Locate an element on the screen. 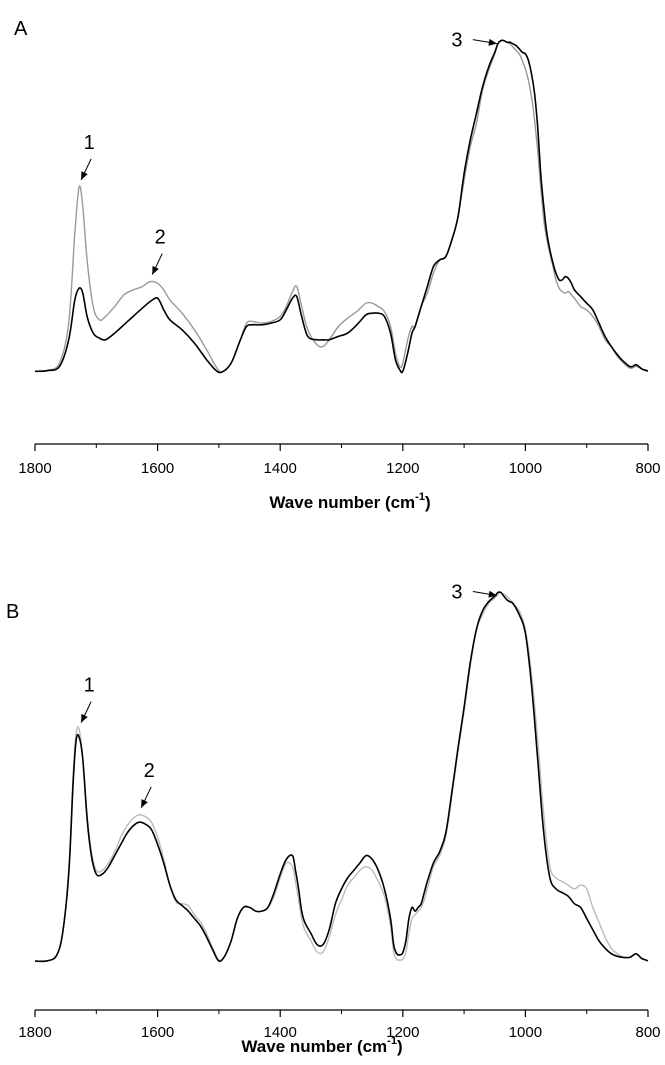  panel-label: B is located at coordinates (12, 612).